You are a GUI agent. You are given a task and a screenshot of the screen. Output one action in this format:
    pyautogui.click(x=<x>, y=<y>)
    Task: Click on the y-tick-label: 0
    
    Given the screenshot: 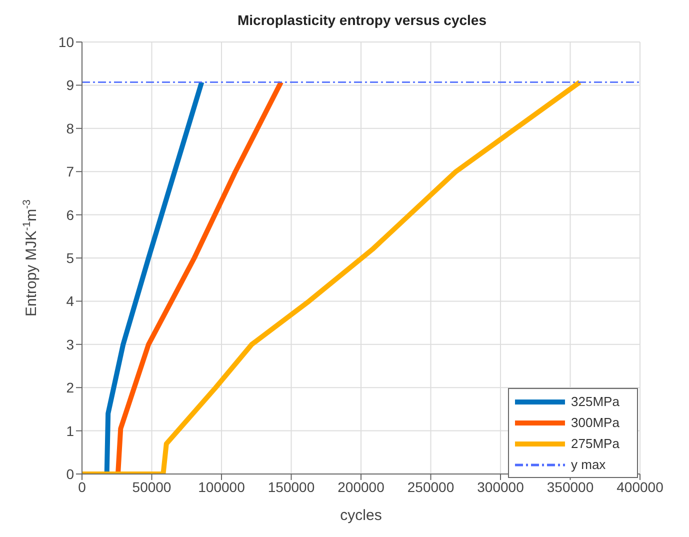 What is the action you would take?
    pyautogui.click(x=70, y=474)
    